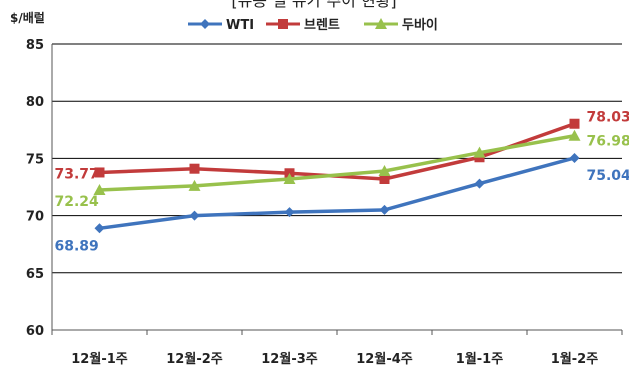  I want to click on legend: WTI 브렌트 두바이, so click(313, 25).